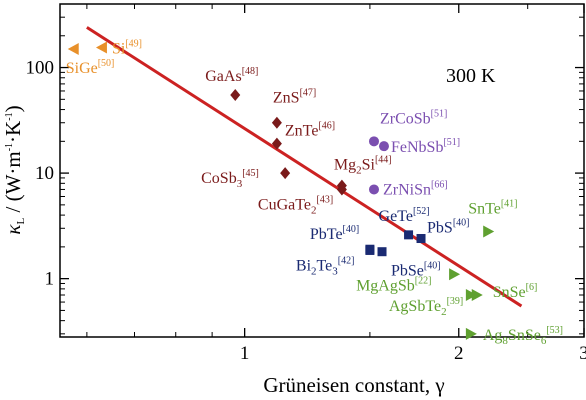  Describe the element at coordinates (471, 333) in the screenshot. I see `data-point-ag8snse6` at that location.